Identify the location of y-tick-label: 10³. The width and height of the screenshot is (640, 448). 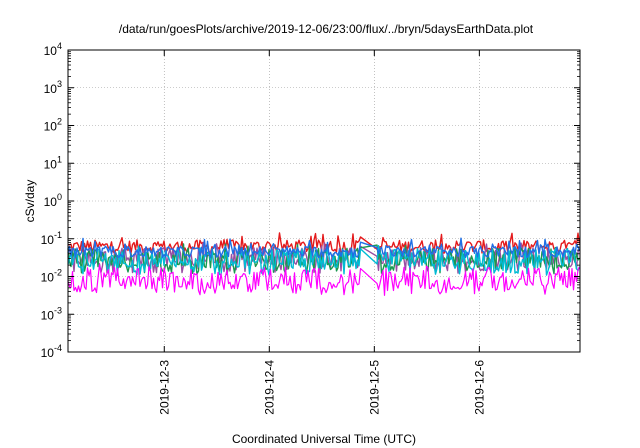
(53, 87).